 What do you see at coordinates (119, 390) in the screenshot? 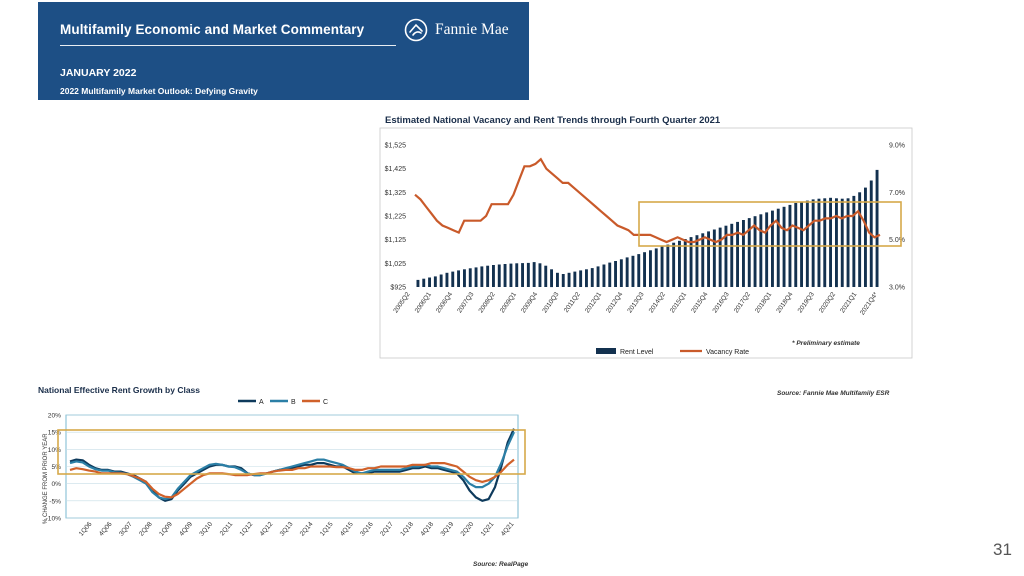
I see `rent-growth-chart-title: National Effective Rent Growth by Class` at bounding box center [119, 390].